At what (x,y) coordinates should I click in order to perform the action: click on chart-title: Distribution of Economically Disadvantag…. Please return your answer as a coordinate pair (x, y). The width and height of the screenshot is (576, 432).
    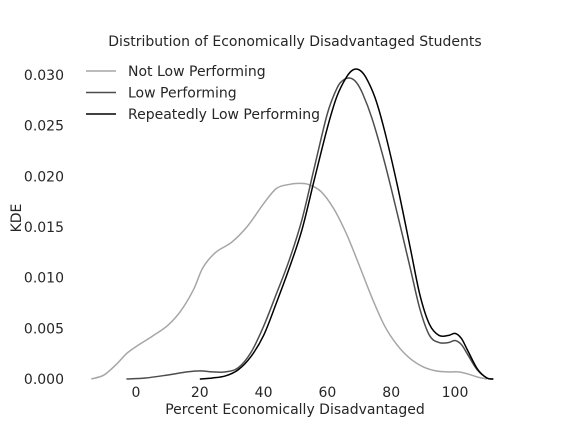
    Looking at the image, I should click on (294, 42).